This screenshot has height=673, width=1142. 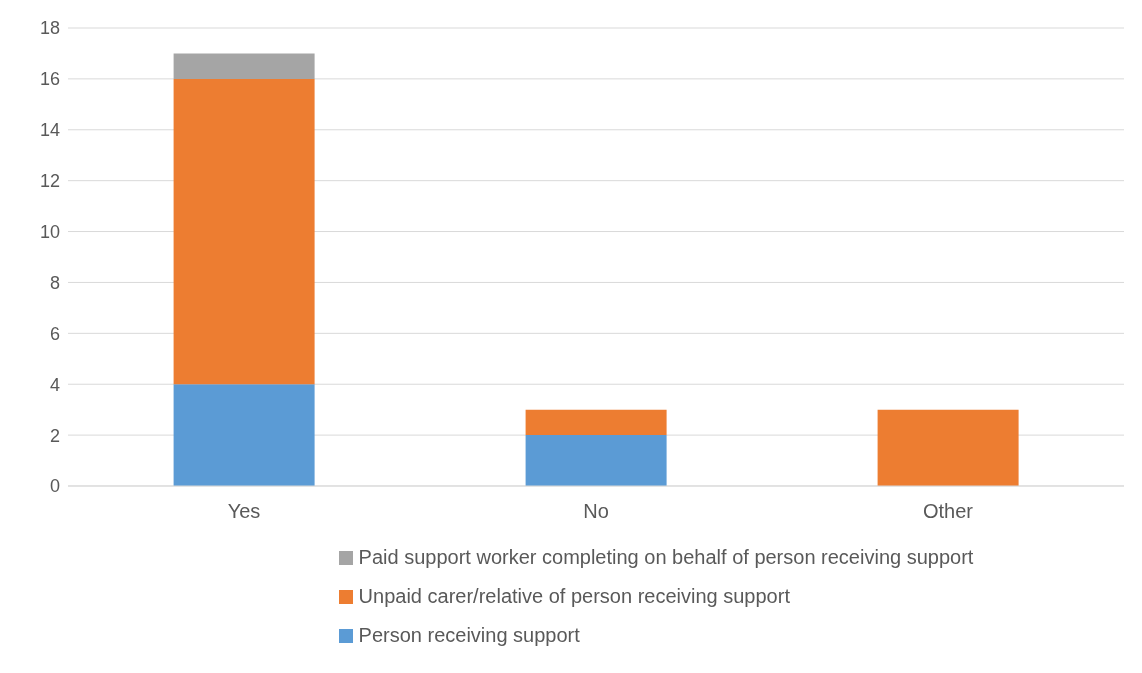 What do you see at coordinates (54, 435) in the screenshot?
I see `y-tick-label: 2` at bounding box center [54, 435].